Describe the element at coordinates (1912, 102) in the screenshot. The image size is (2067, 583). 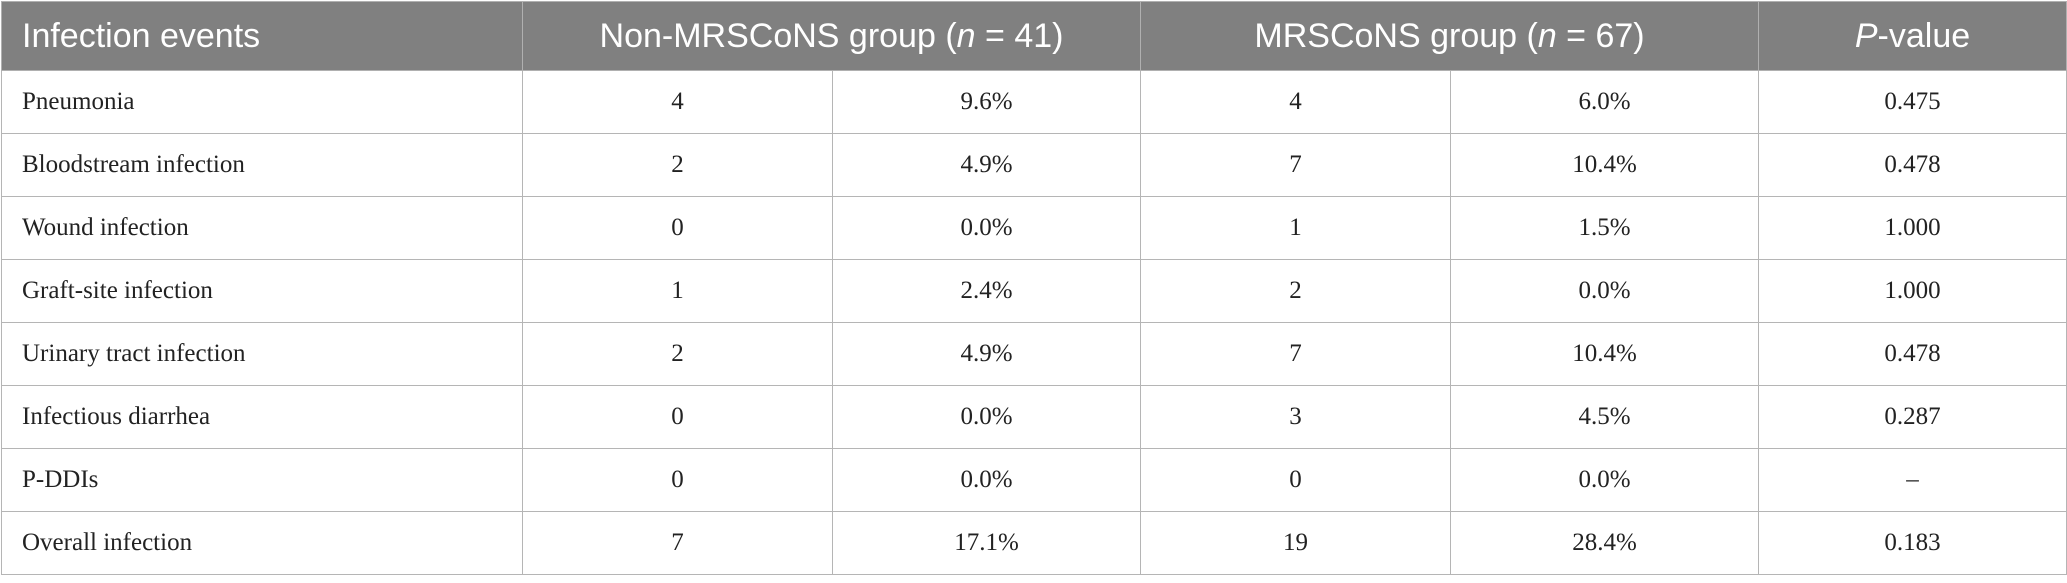
I see `cell: 0.475` at that location.